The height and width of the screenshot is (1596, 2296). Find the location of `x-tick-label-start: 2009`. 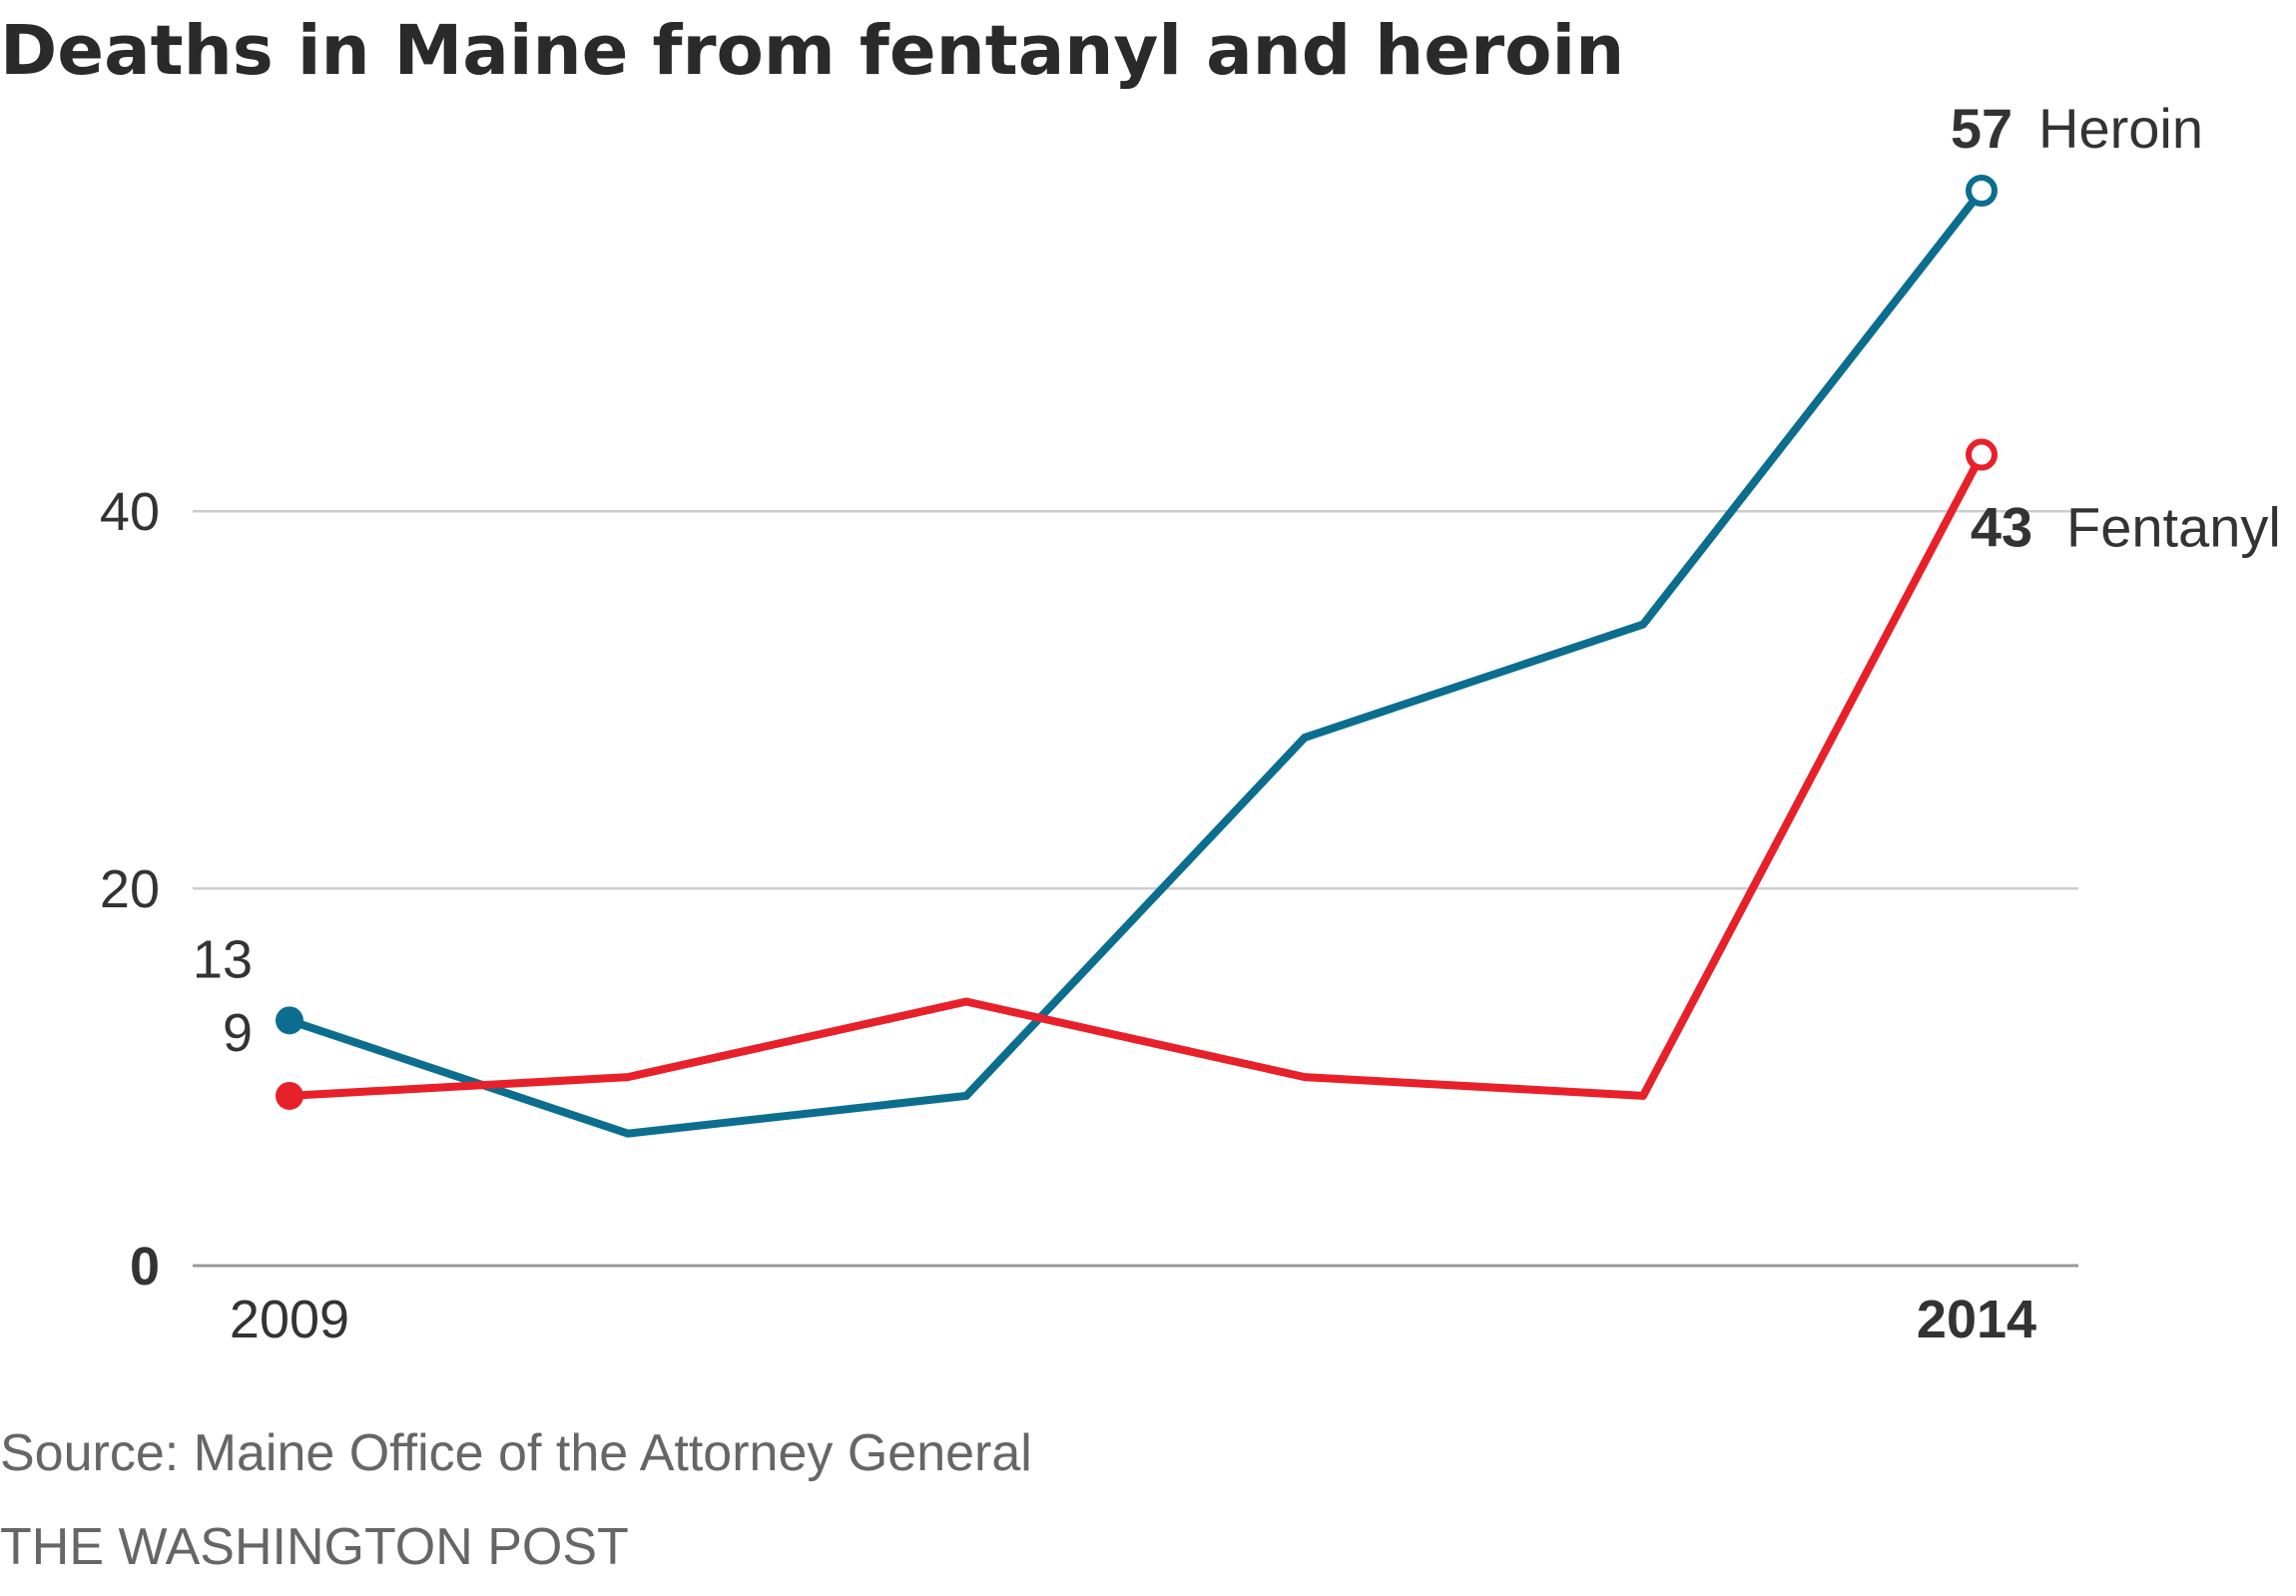

x-tick-label-start: 2009 is located at coordinates (290, 1319).